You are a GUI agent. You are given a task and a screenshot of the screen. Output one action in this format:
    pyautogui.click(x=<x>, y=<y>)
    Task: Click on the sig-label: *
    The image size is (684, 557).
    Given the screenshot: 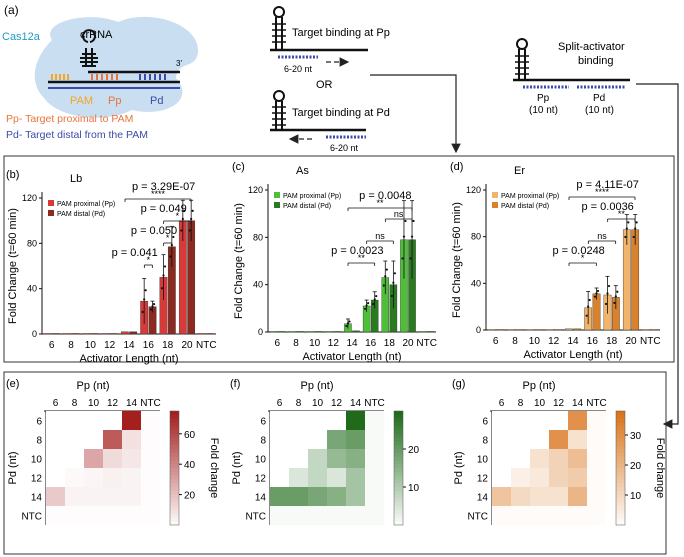 What is the action you would take?
    pyautogui.click(x=583, y=258)
    